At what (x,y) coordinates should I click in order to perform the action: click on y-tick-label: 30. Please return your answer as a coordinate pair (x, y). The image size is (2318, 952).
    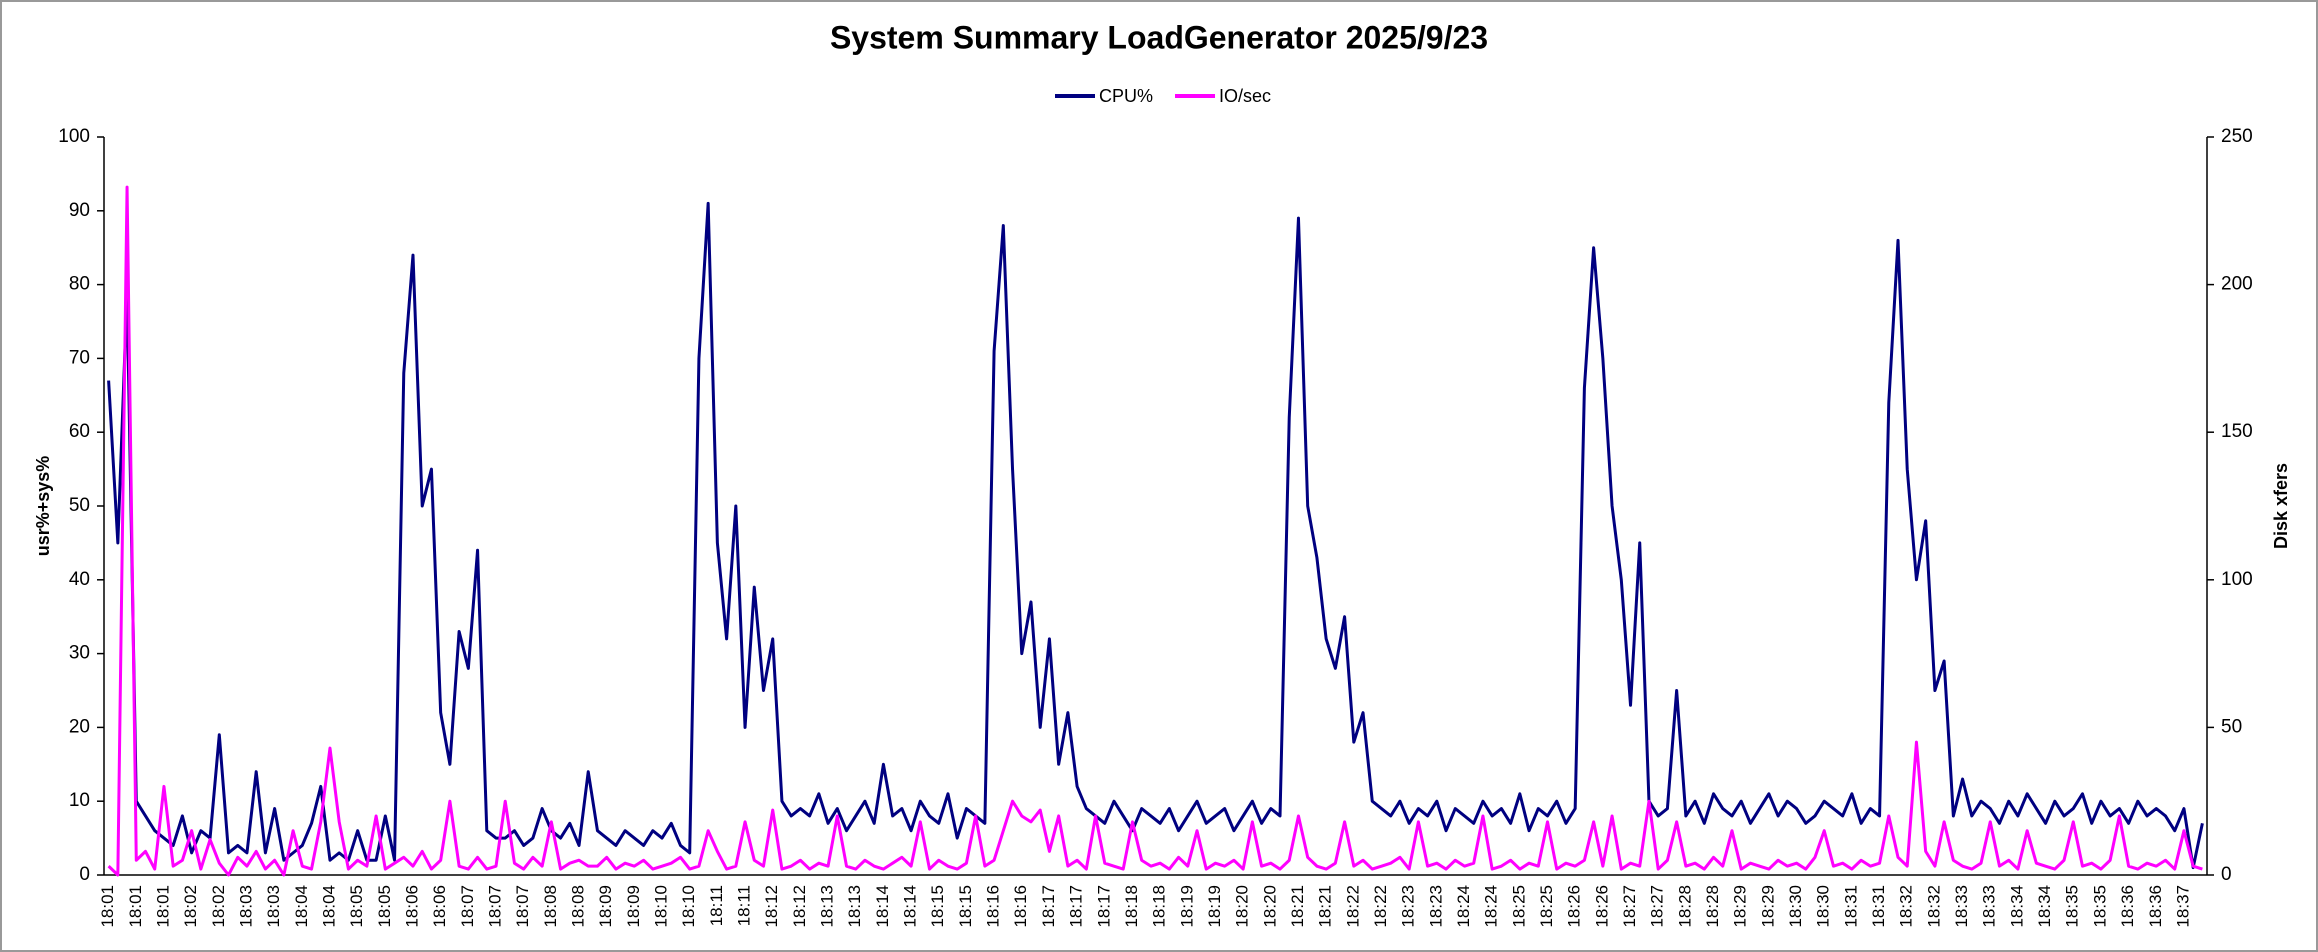
    Looking at the image, I should click on (79, 653).